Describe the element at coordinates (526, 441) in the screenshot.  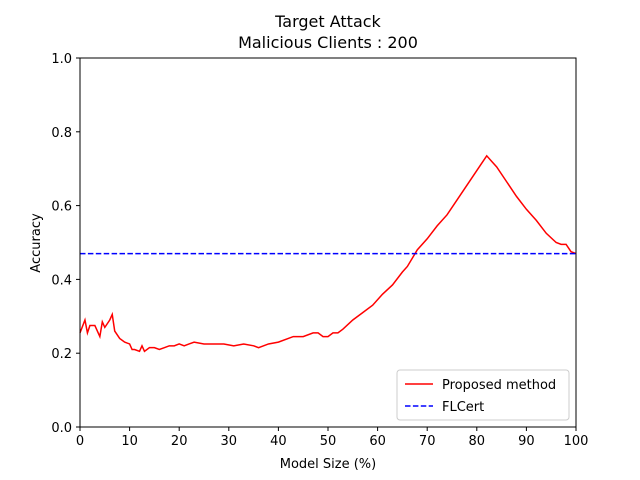
I see `x-tick-label: 90` at that location.